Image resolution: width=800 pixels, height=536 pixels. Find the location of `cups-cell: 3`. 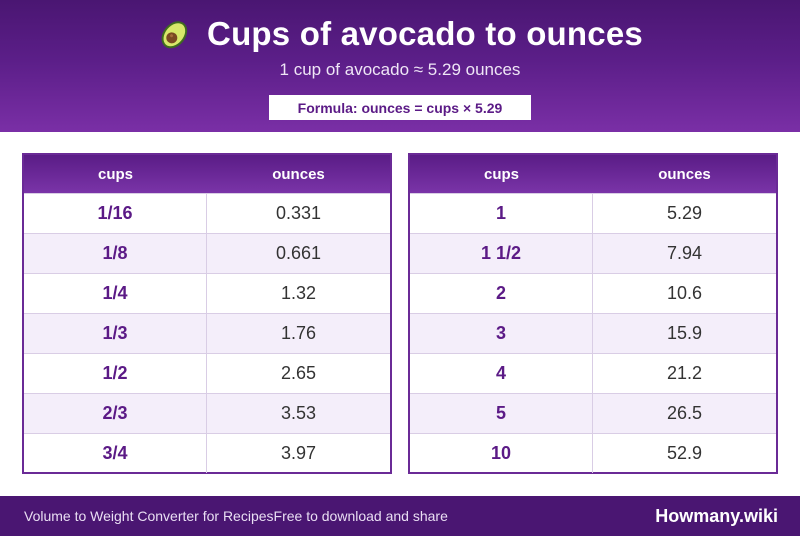

cups-cell: 3 is located at coordinates (501, 333).